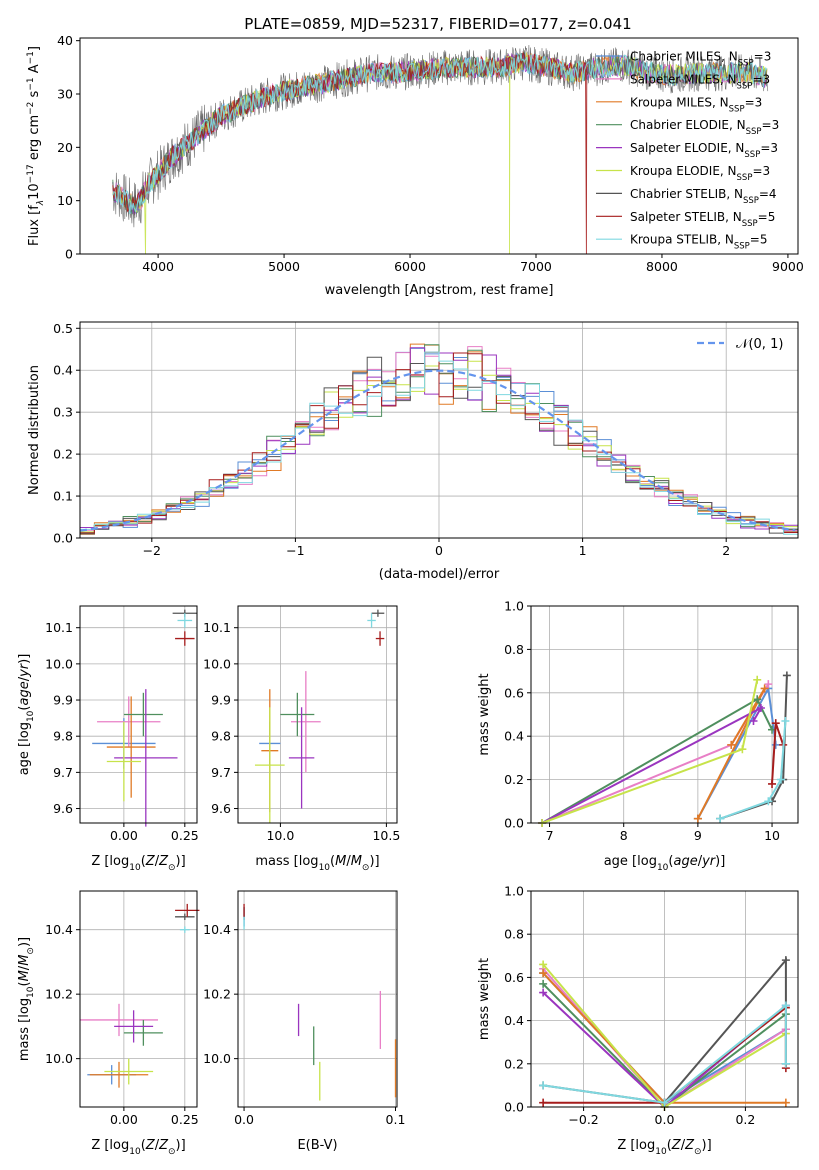 This screenshot has height=1170, width=819. What do you see at coordinates (665, 1119) in the screenshot?
I see `x-tick-label: 0.0` at bounding box center [665, 1119].